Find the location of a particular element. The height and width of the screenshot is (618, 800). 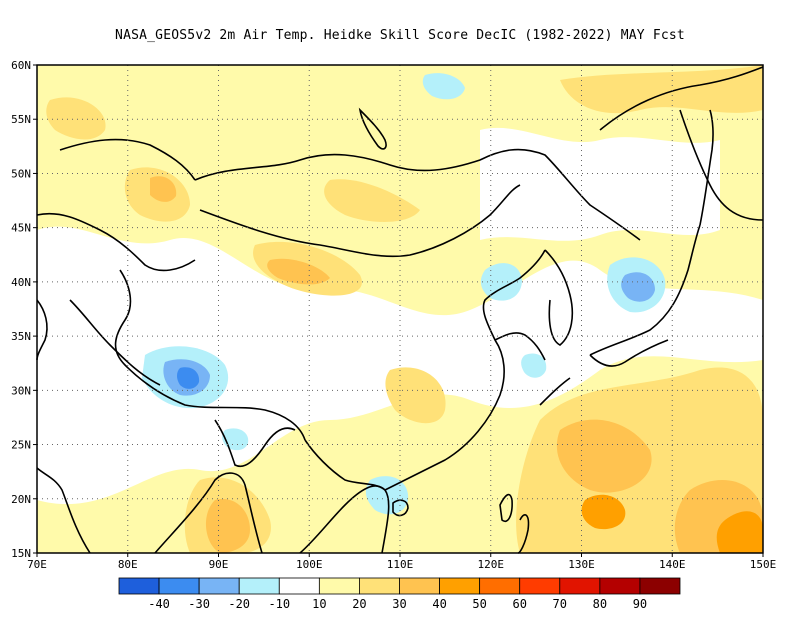

lat-tick-label: 45N is located at coordinates (21, 228).